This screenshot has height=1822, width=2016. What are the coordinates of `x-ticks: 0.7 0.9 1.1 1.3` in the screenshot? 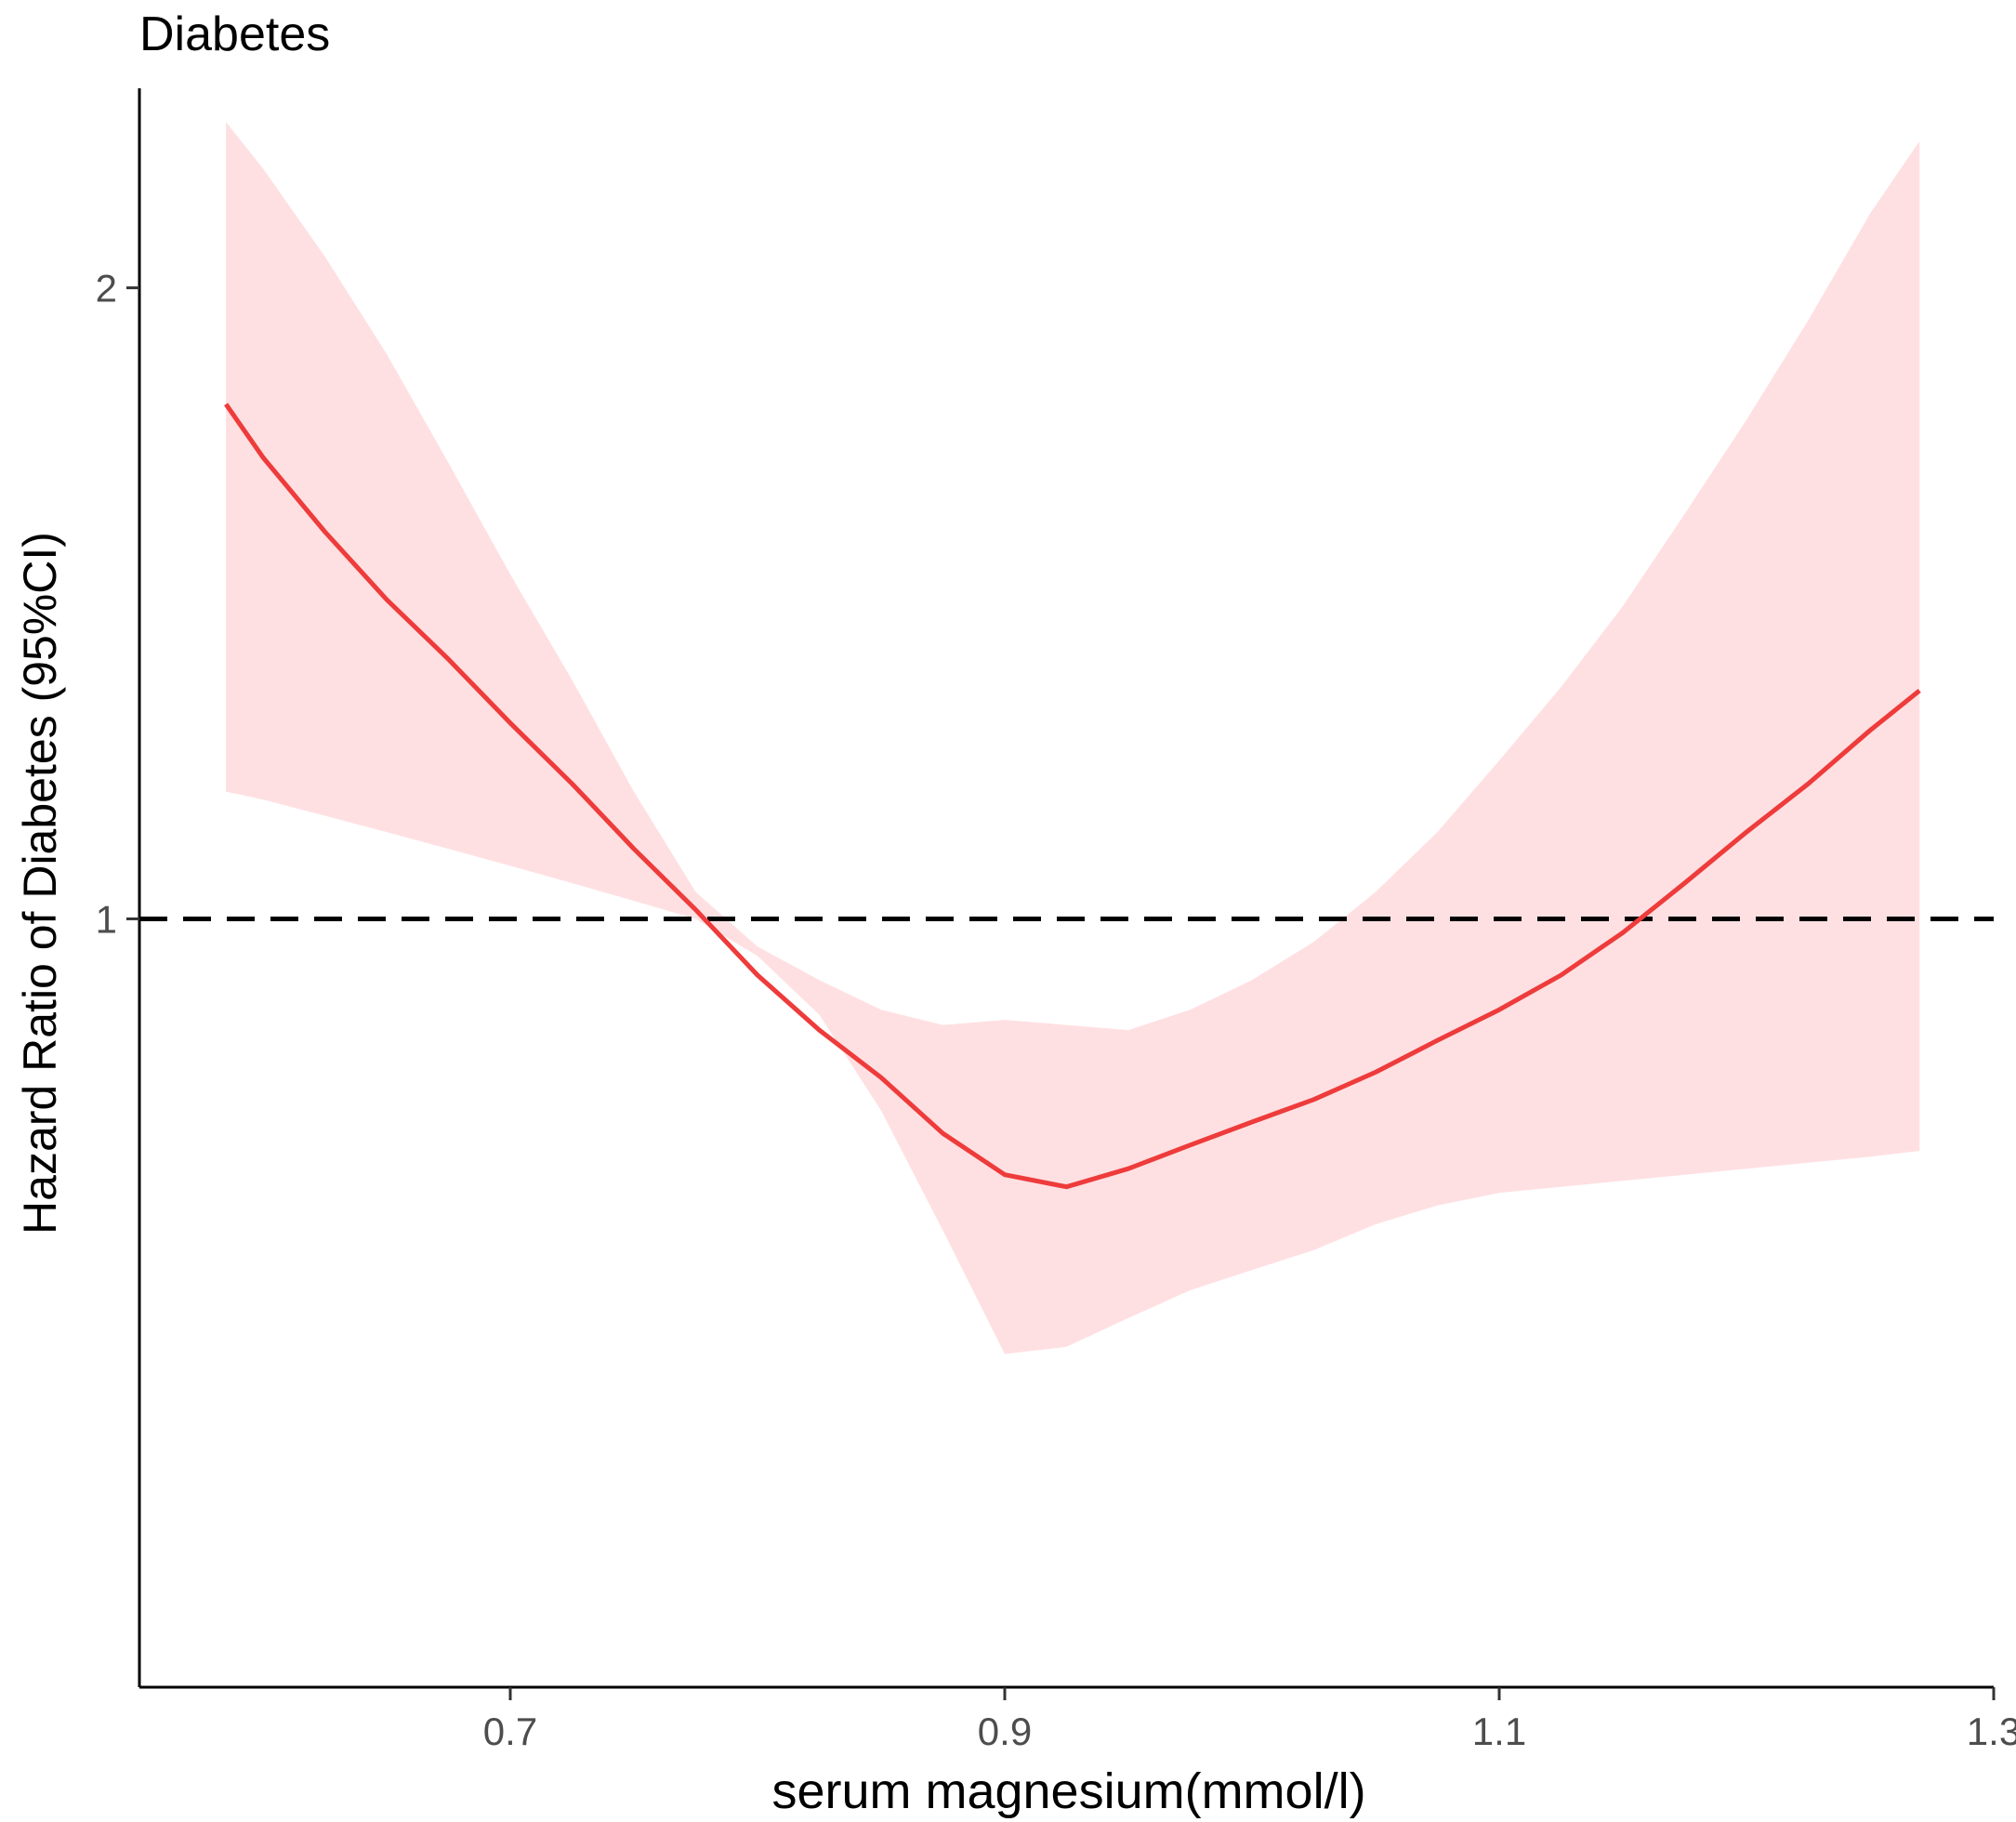 It's located at (1249, 1720).